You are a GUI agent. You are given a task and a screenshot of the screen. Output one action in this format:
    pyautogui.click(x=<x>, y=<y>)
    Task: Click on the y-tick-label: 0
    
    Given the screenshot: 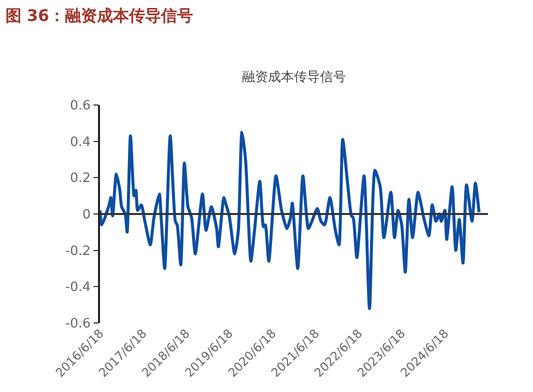 What is the action you would take?
    pyautogui.click(x=86, y=215)
    